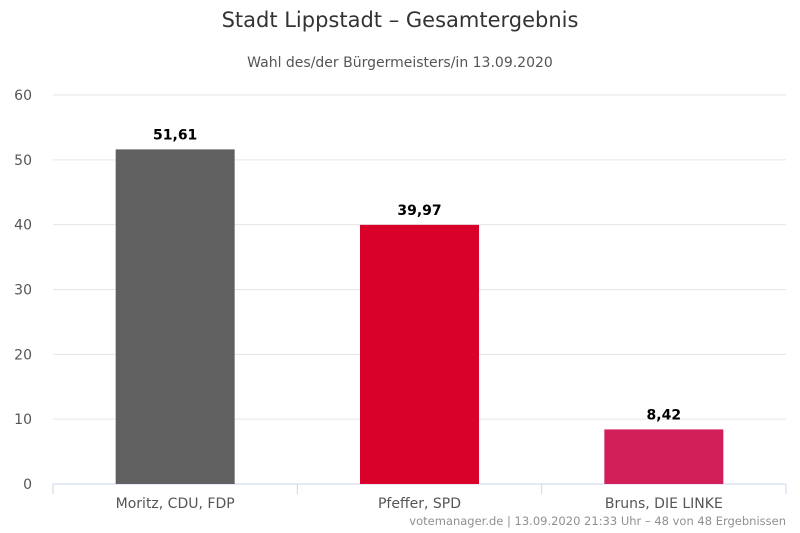 The image size is (800, 533). I want to click on x-tick-label: Bruns, DIE LINKE, so click(664, 504).